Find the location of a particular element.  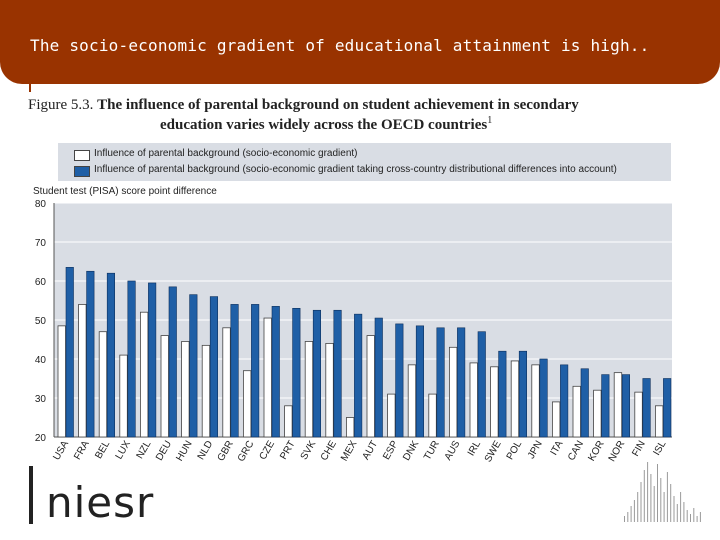

y-tick-label: 50 is located at coordinates (41, 321).